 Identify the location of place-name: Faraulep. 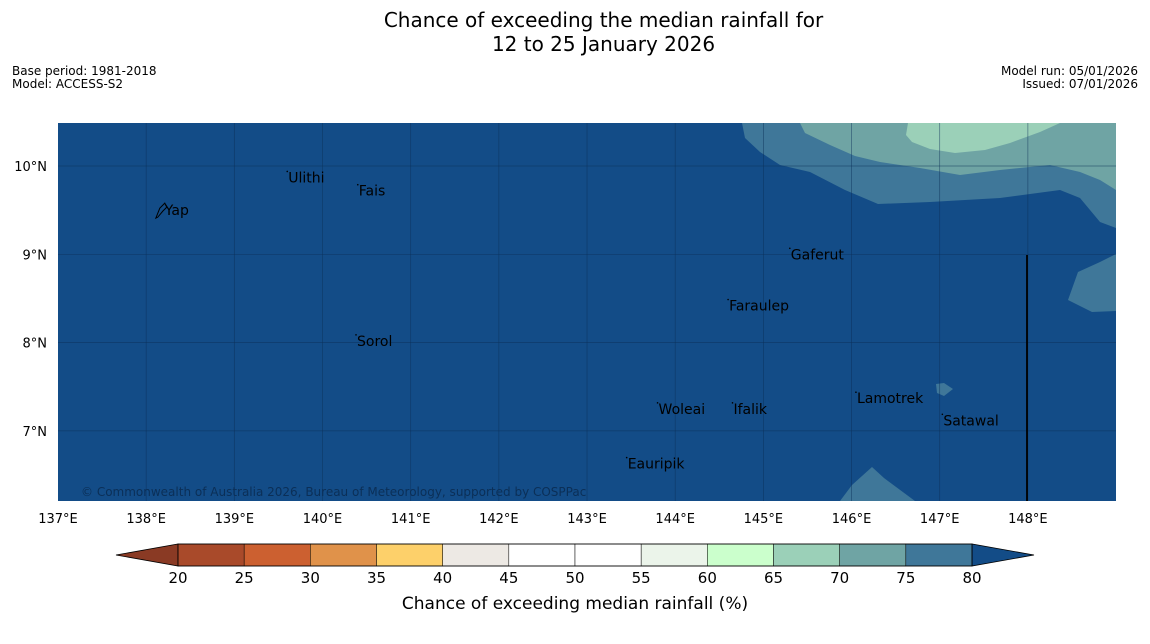
(759, 307).